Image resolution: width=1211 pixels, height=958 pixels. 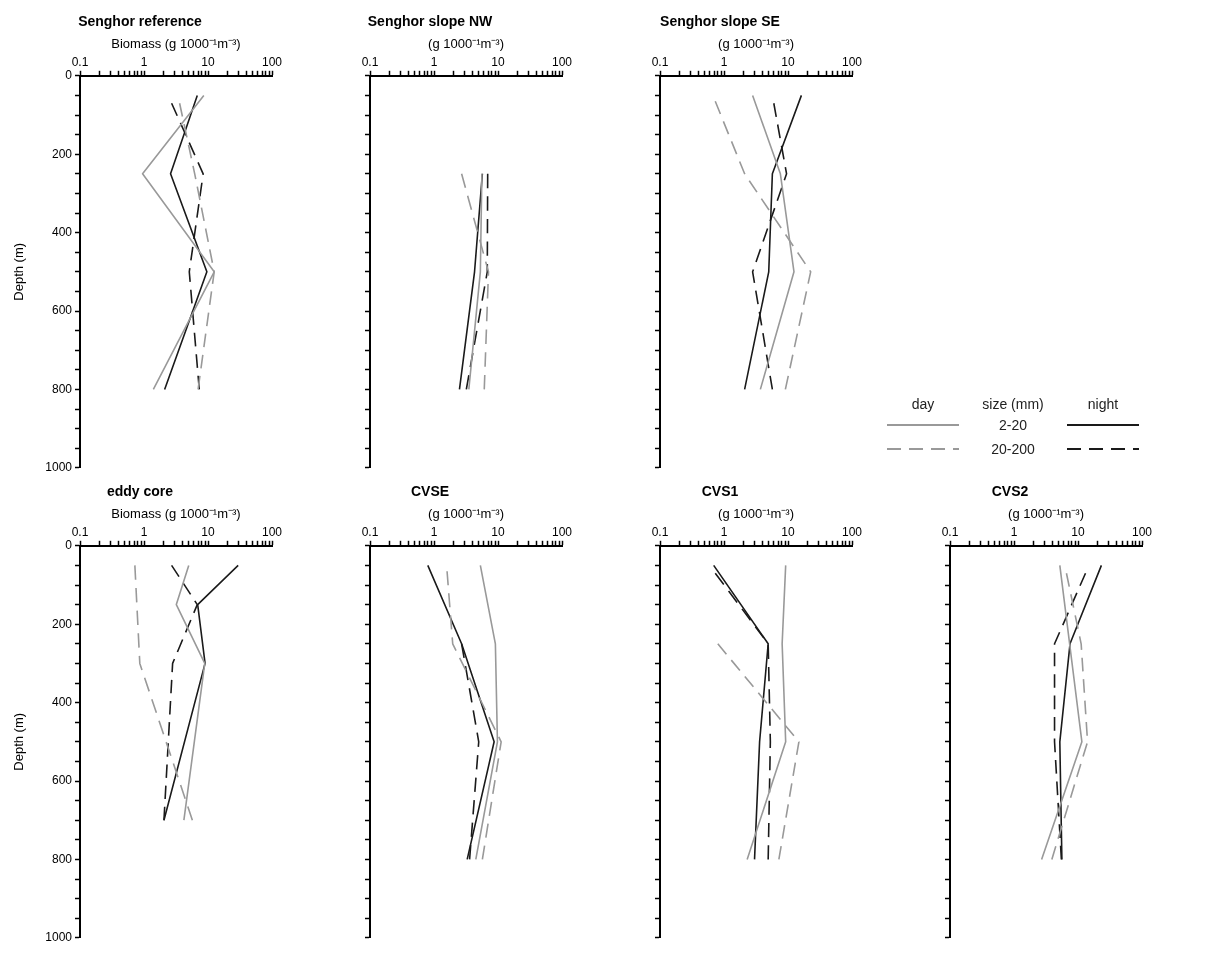 I want to click on chart-title: Senghor slope NW, so click(x=430, y=21).